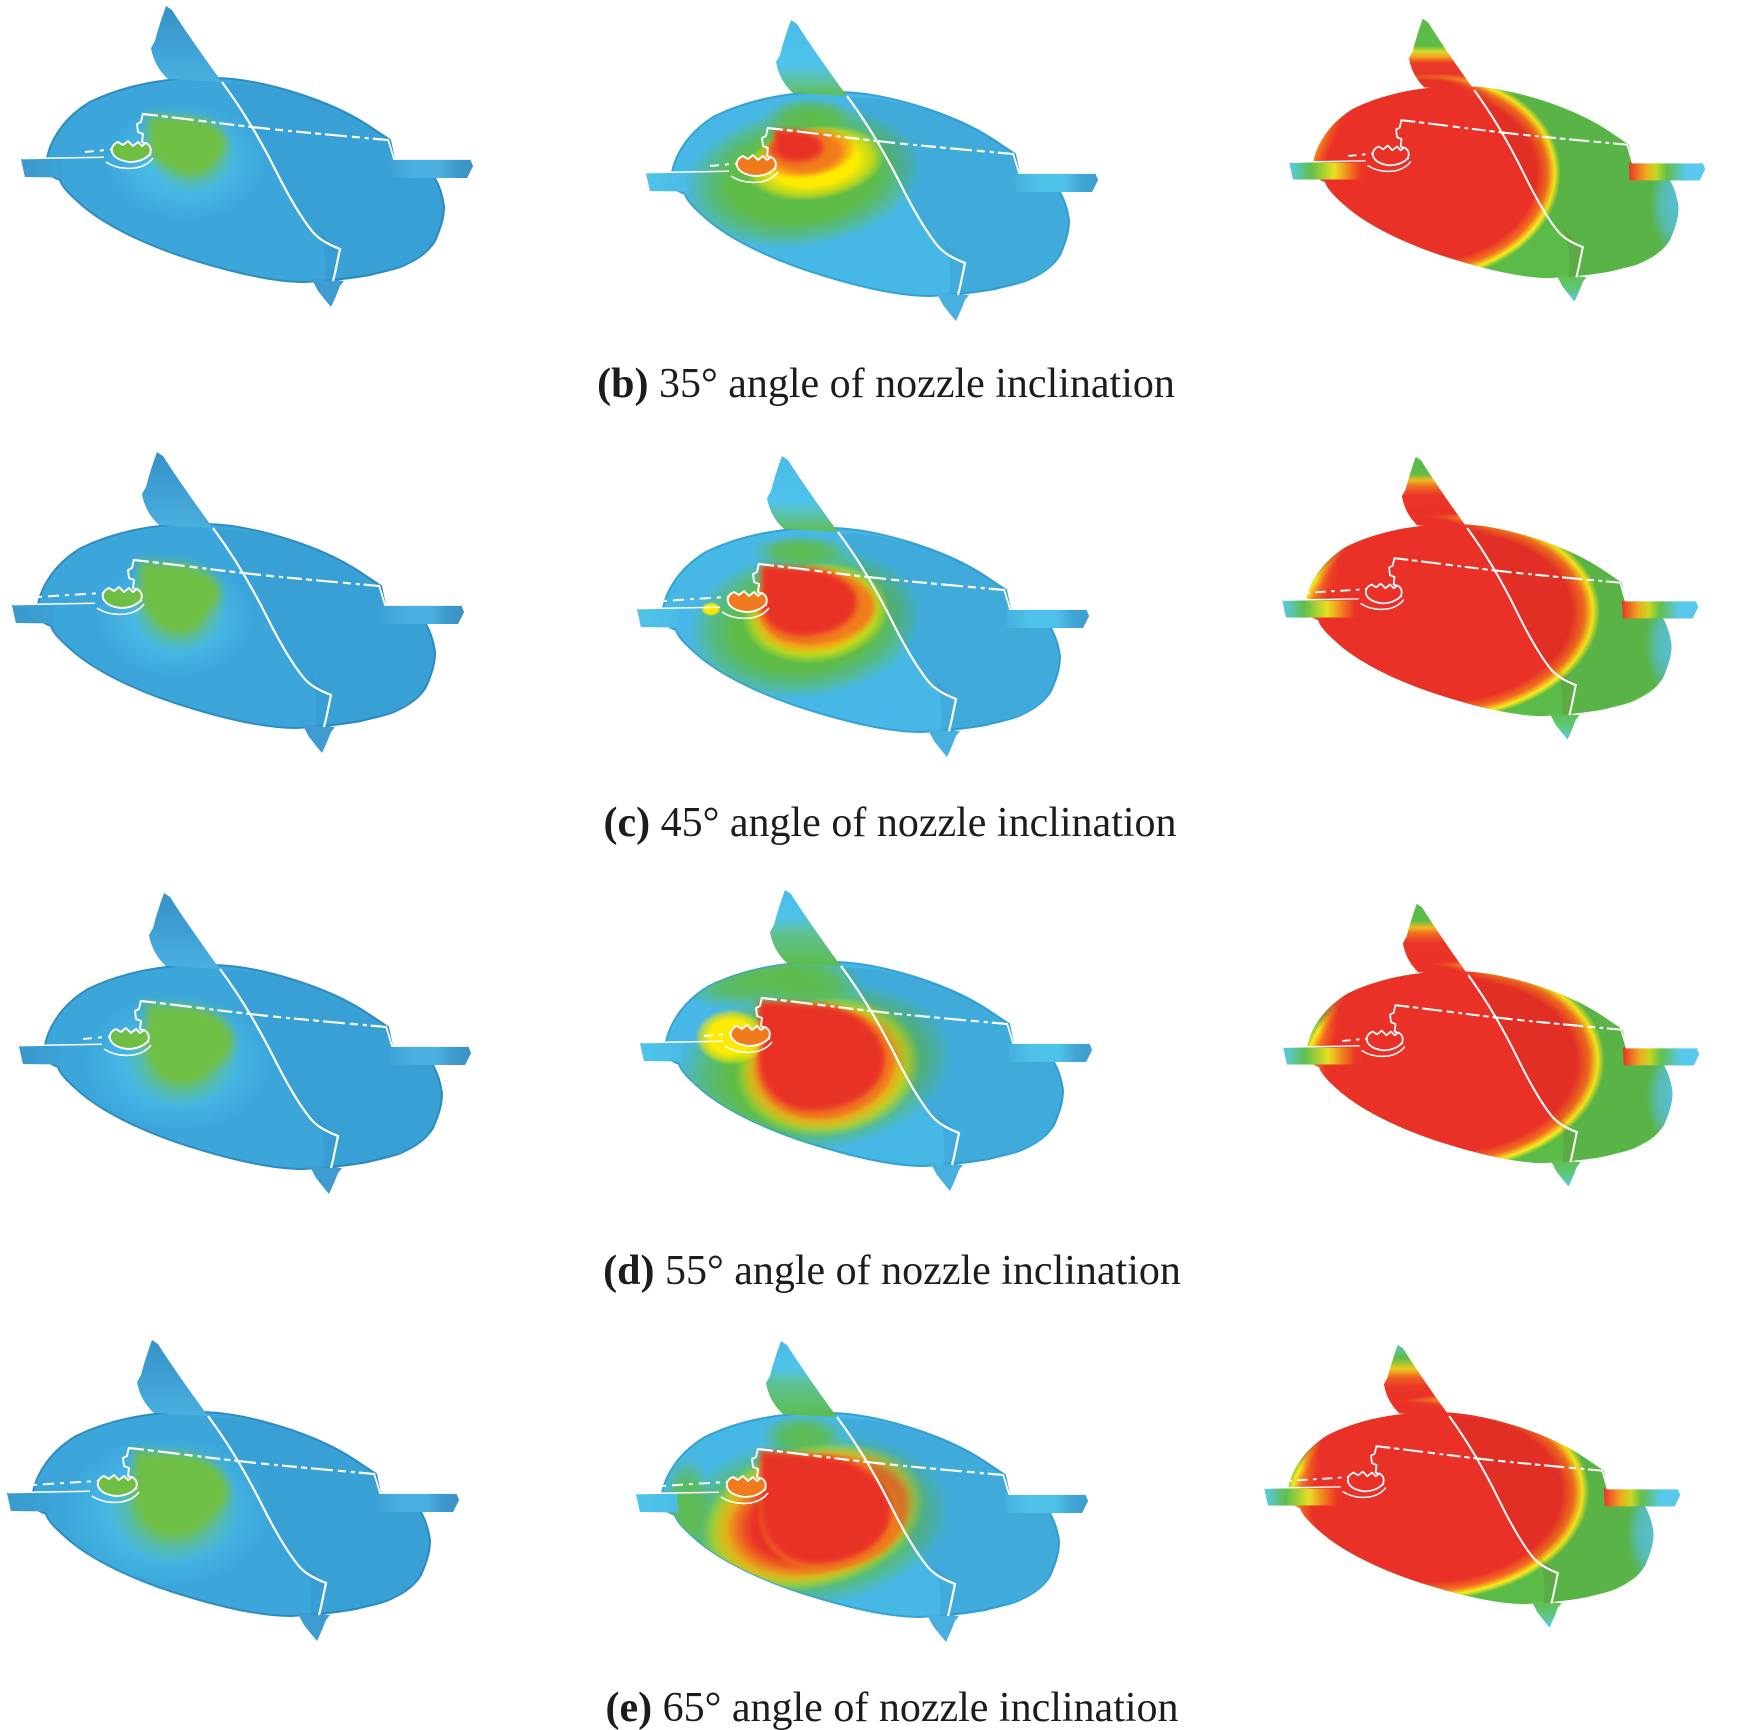 The image size is (1751, 1730). Describe the element at coordinates (886, 384) in the screenshot. I see `svg-text:(b) 35° angle of nozzle inclin: (b) 35° angle of nozzle inclination` at that location.